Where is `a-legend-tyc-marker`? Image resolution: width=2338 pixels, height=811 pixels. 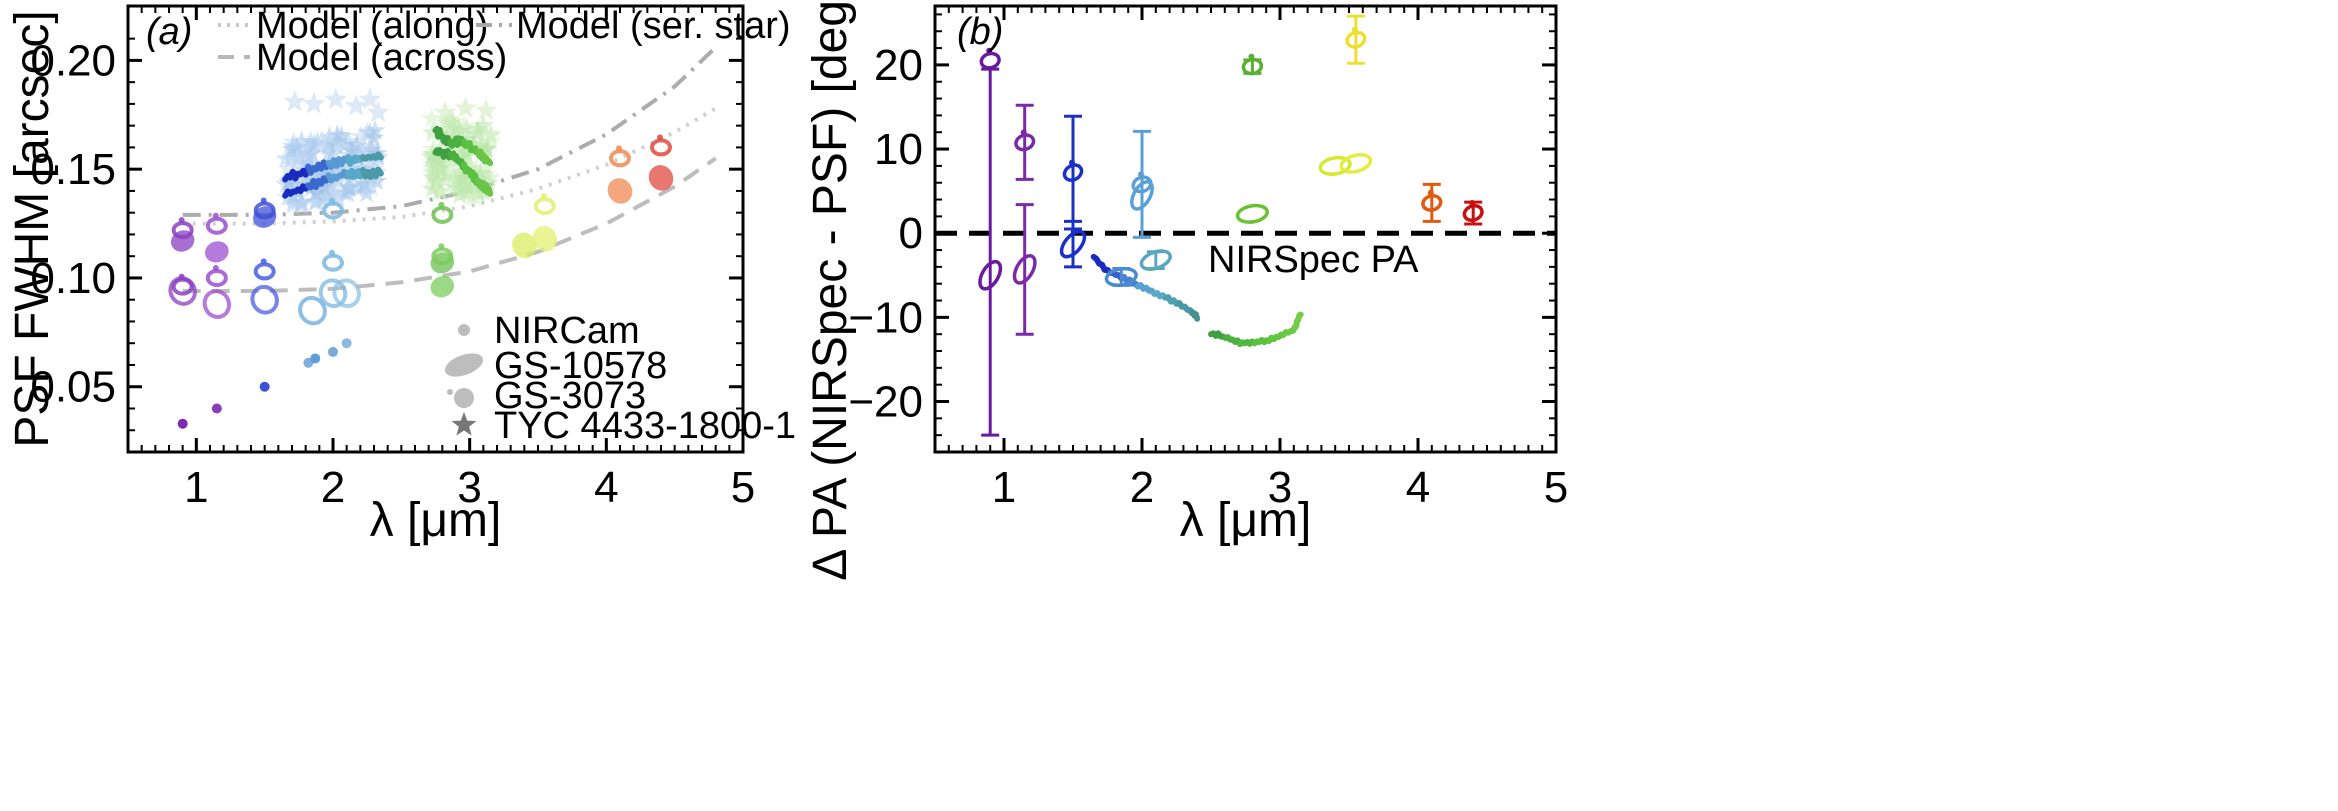 a-legend-tyc-marker is located at coordinates (464, 424).